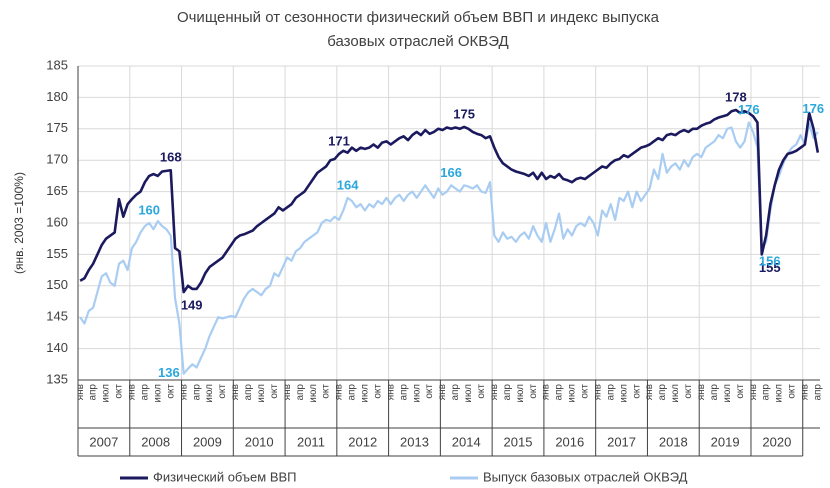 The image size is (830, 488). I want to click on y-tick-label: 150, so click(57, 284).